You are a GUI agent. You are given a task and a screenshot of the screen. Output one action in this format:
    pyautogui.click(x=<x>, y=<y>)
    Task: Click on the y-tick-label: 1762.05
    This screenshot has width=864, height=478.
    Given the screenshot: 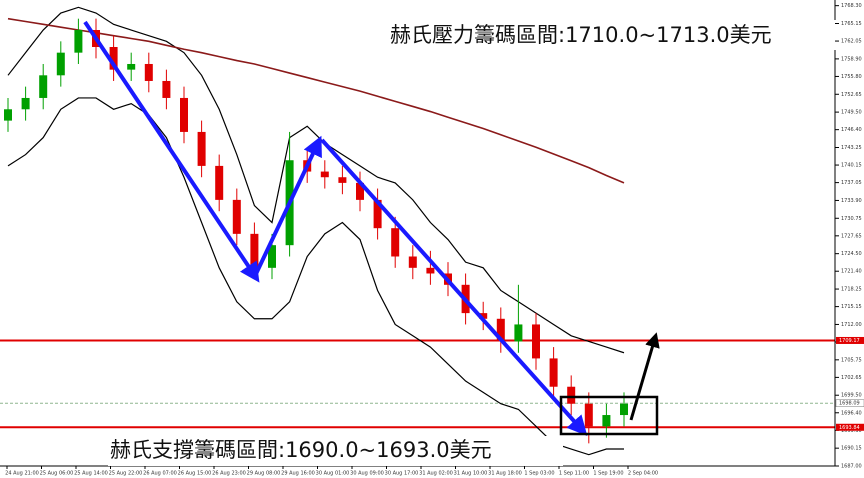 What is the action you would take?
    pyautogui.click(x=851, y=42)
    